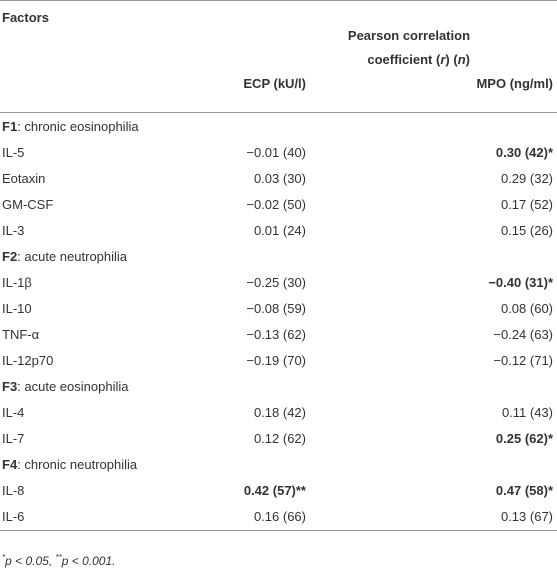 This screenshot has height=575, width=557. Describe the element at coordinates (527, 413) in the screenshot. I see `mpo-cell: 0.11 (43)` at that location.